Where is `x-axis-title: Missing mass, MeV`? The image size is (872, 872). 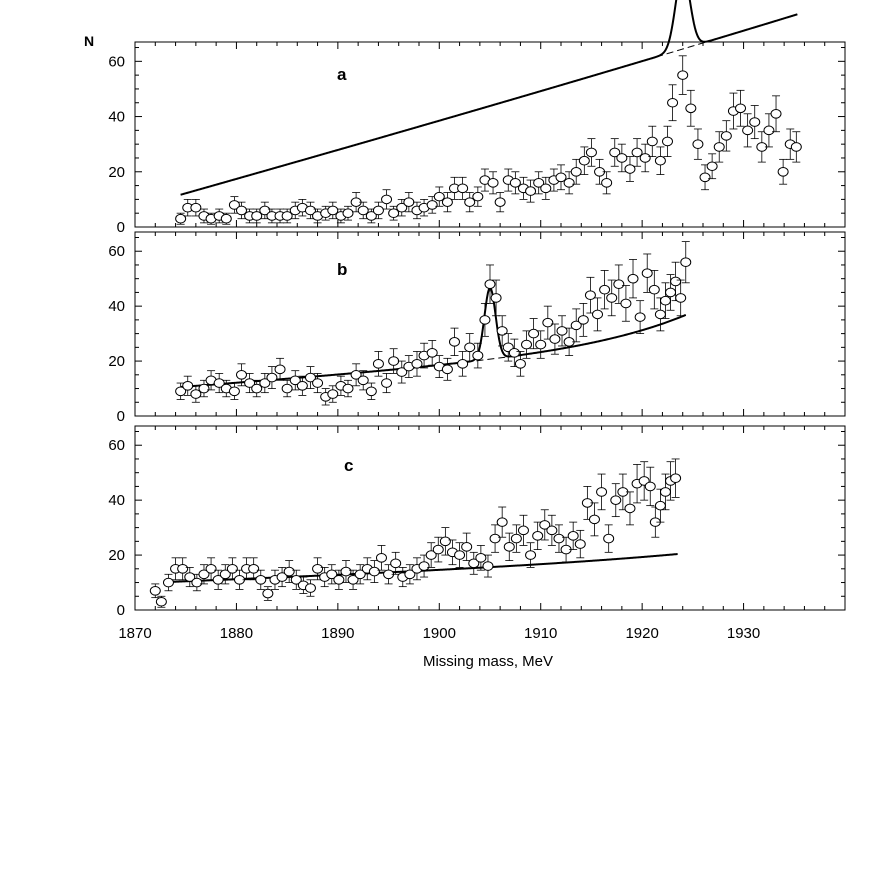
x-axis-title: Missing mass, MeV is located at coordinates (488, 661).